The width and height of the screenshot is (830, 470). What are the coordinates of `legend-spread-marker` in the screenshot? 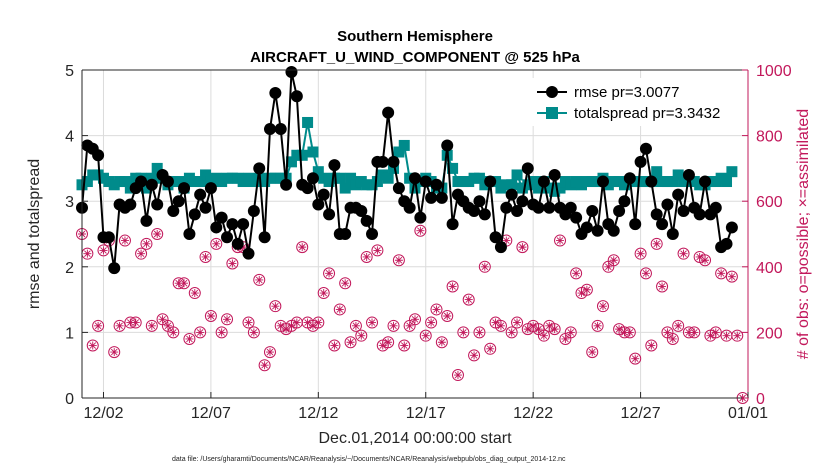 It's located at (552, 113).